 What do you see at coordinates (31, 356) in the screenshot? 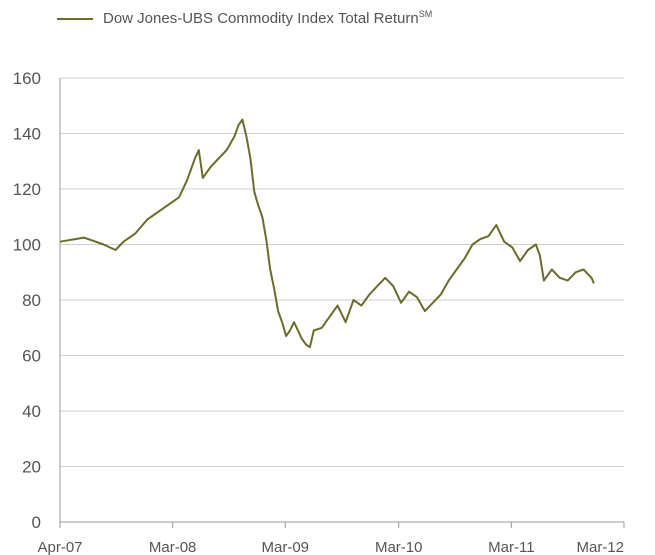
I see `y-tick-label-60: 60` at bounding box center [31, 356].